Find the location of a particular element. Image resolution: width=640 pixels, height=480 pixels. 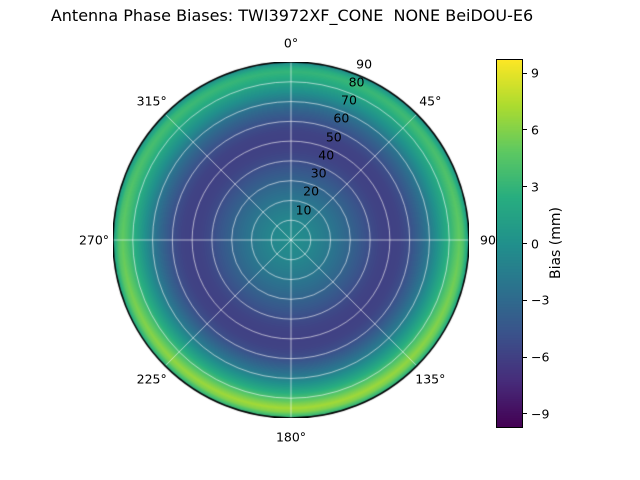

angular-tick-label-135: 135° is located at coordinates (430, 379).